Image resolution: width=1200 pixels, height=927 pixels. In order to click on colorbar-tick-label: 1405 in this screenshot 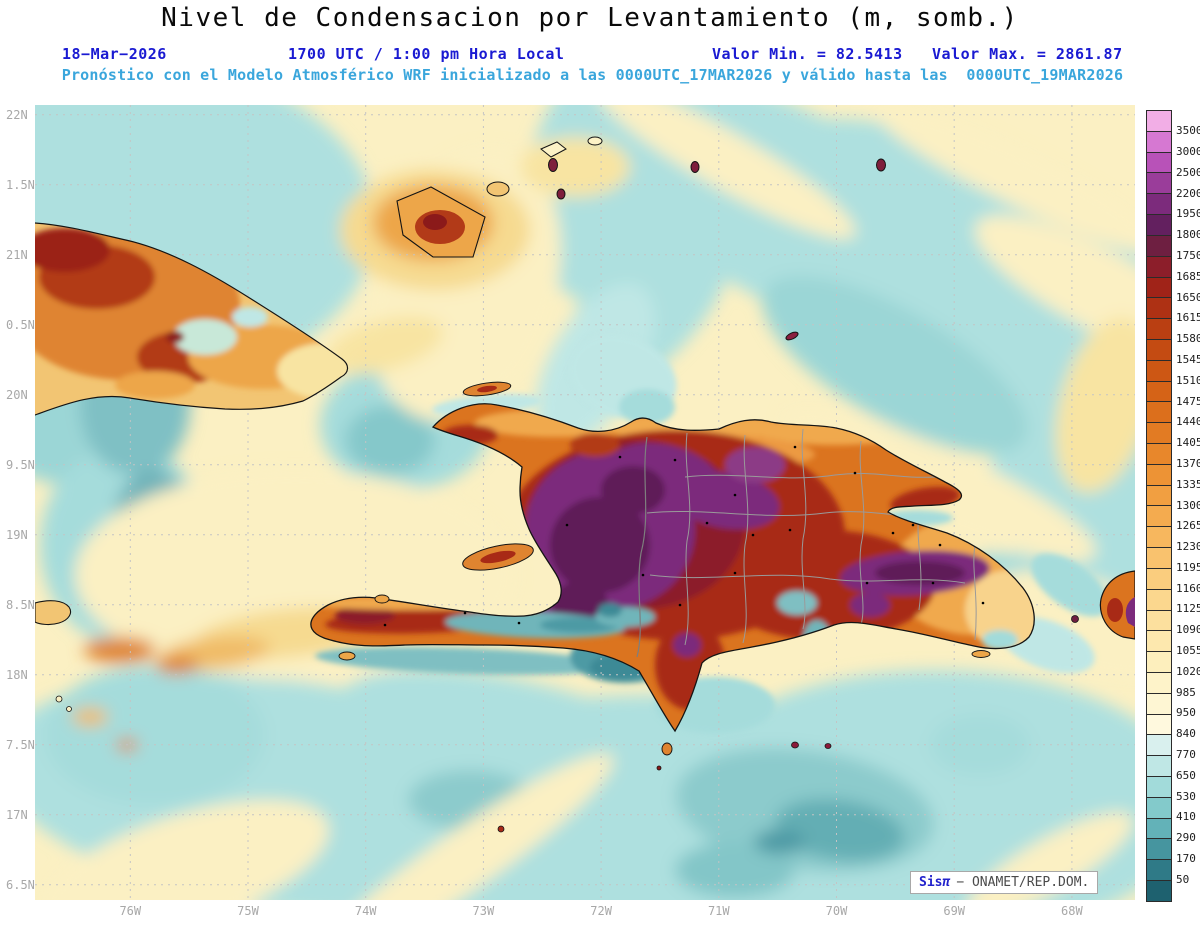, I will do `click(1188, 443)`.